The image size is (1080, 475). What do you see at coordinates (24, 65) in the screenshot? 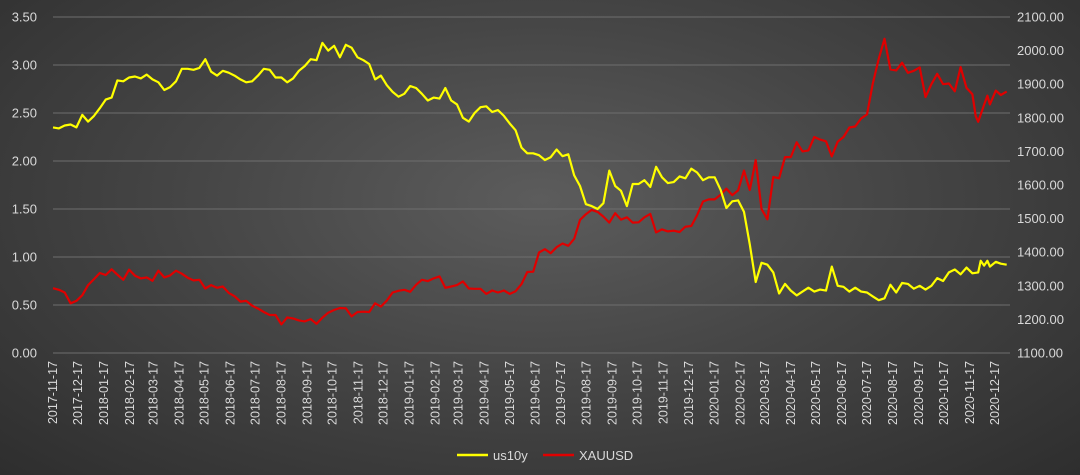
I see `left-y-tick-label: 3.00` at bounding box center [24, 65].